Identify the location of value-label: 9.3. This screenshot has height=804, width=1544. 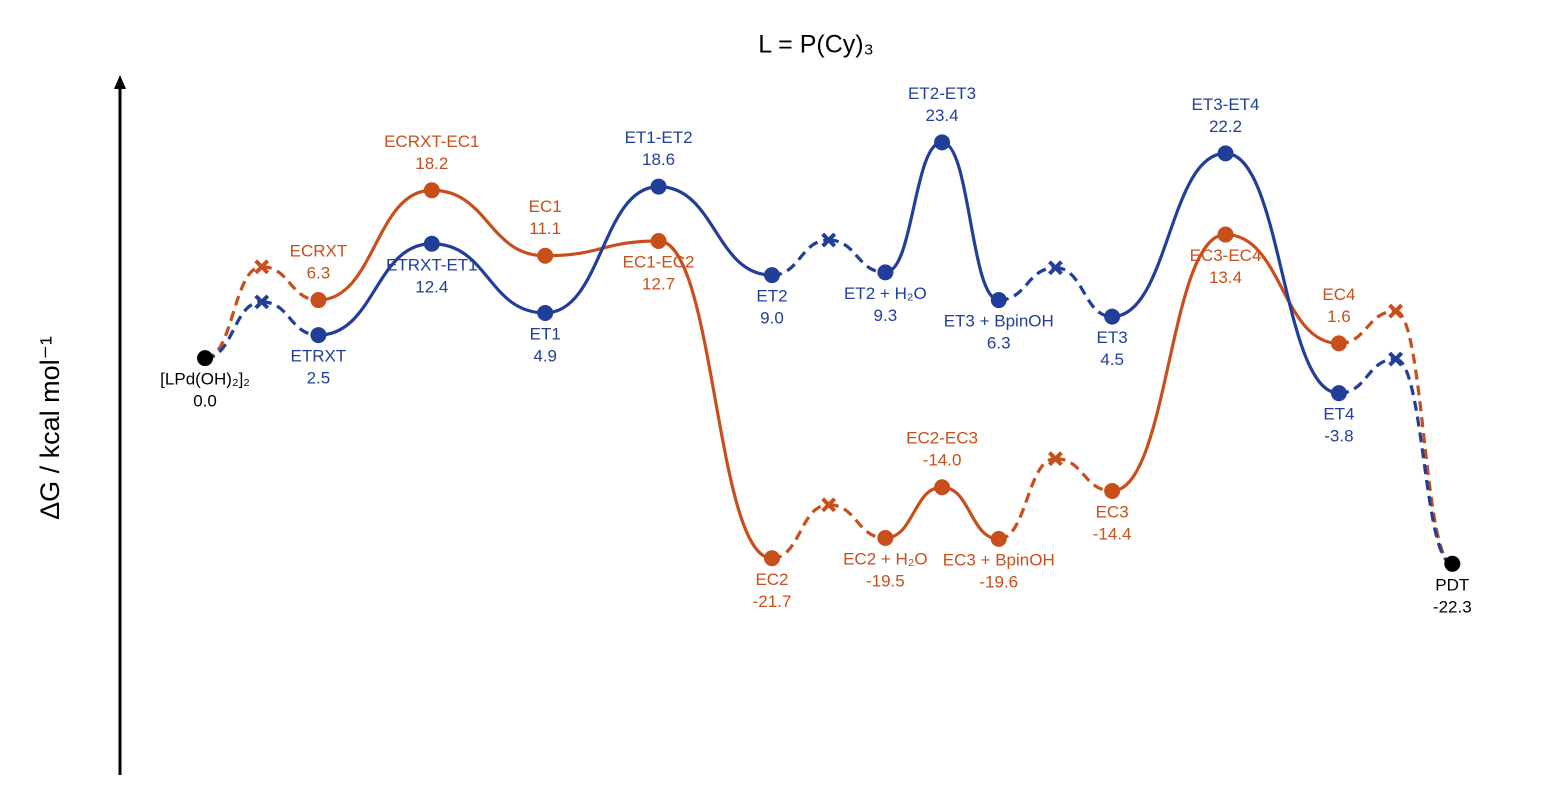
(886, 315).